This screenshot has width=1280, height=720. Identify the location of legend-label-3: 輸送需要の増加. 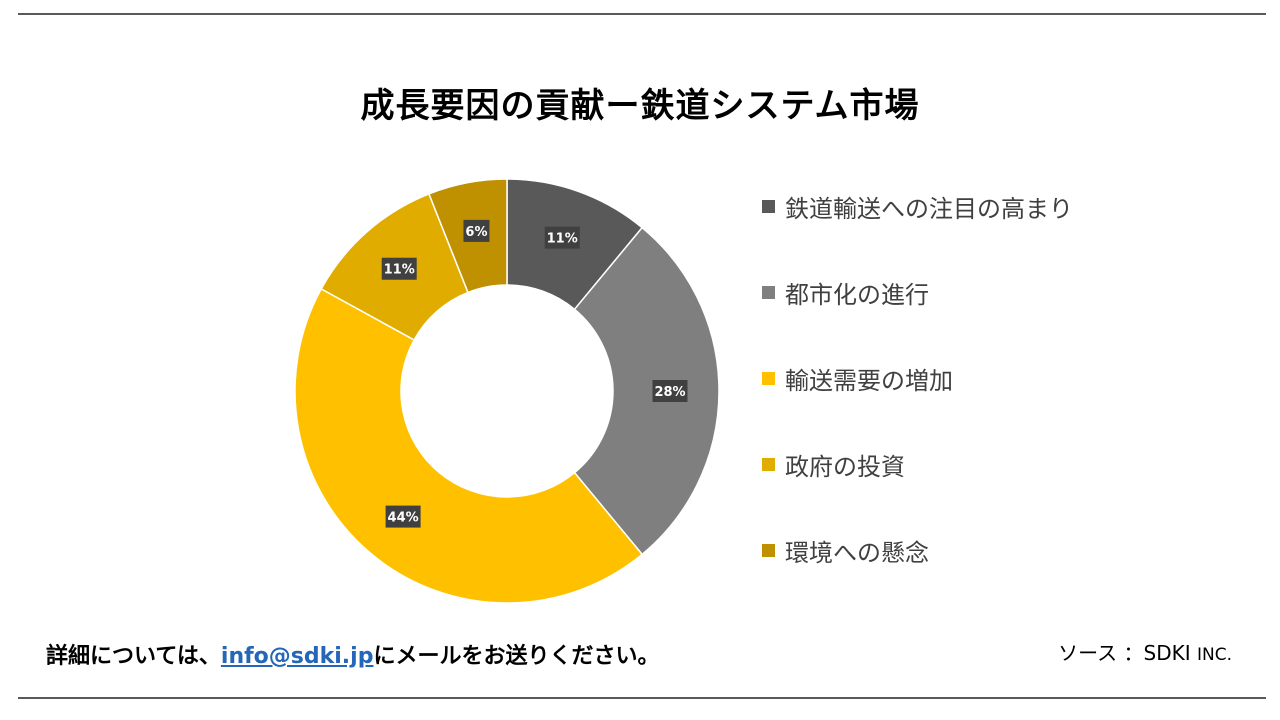
(869, 380).